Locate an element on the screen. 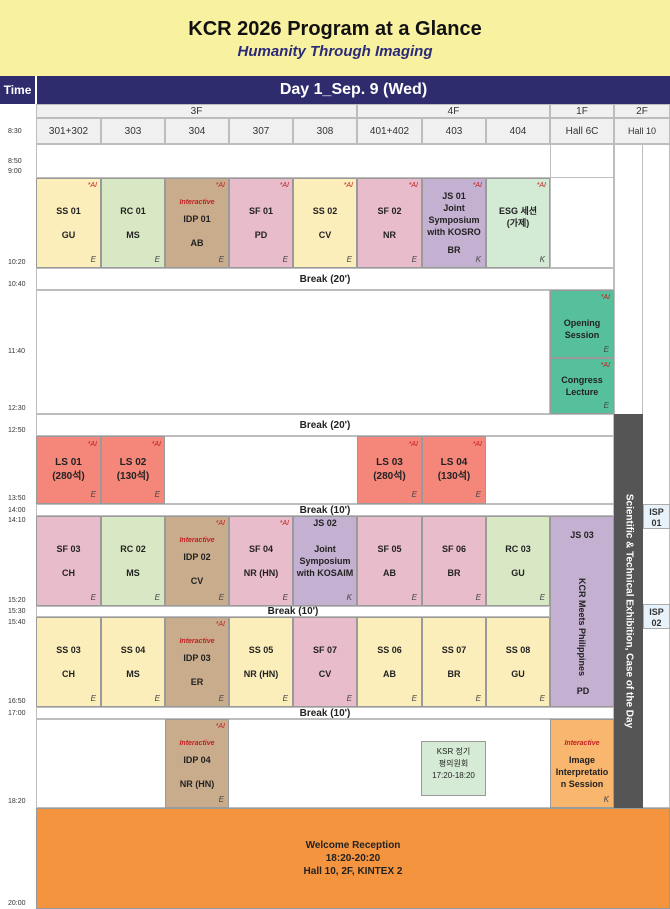  time-label: 14:10 is located at coordinates (17, 520).